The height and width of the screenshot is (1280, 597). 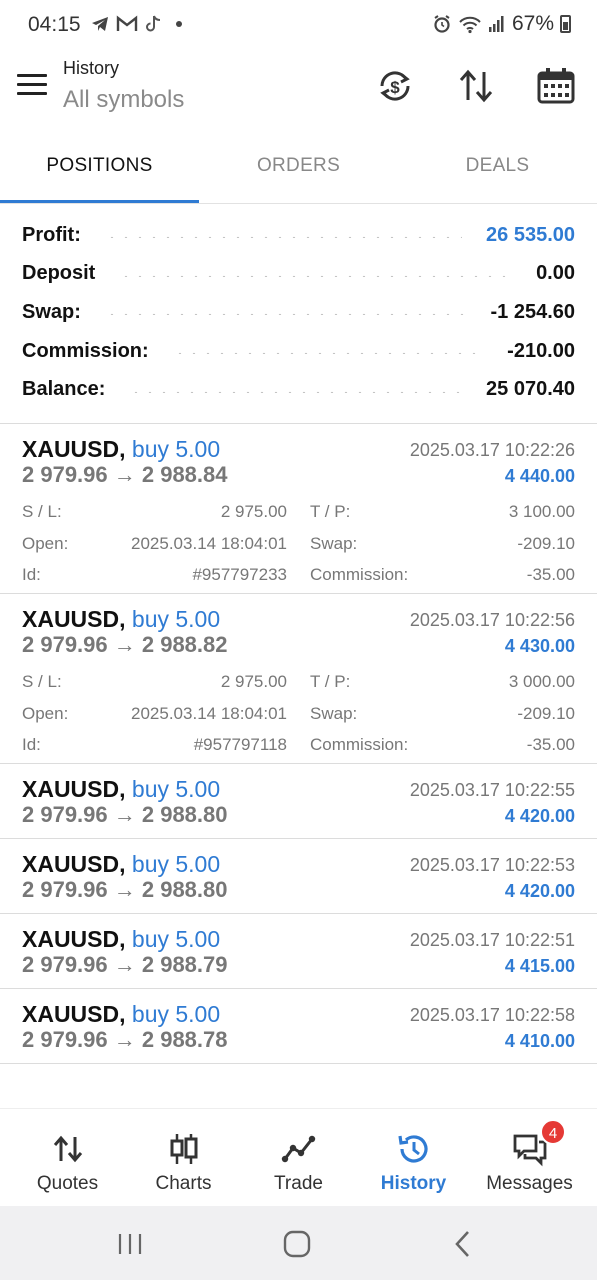 What do you see at coordinates (497, 165) in the screenshot?
I see `tab-deals: DEALS` at bounding box center [497, 165].